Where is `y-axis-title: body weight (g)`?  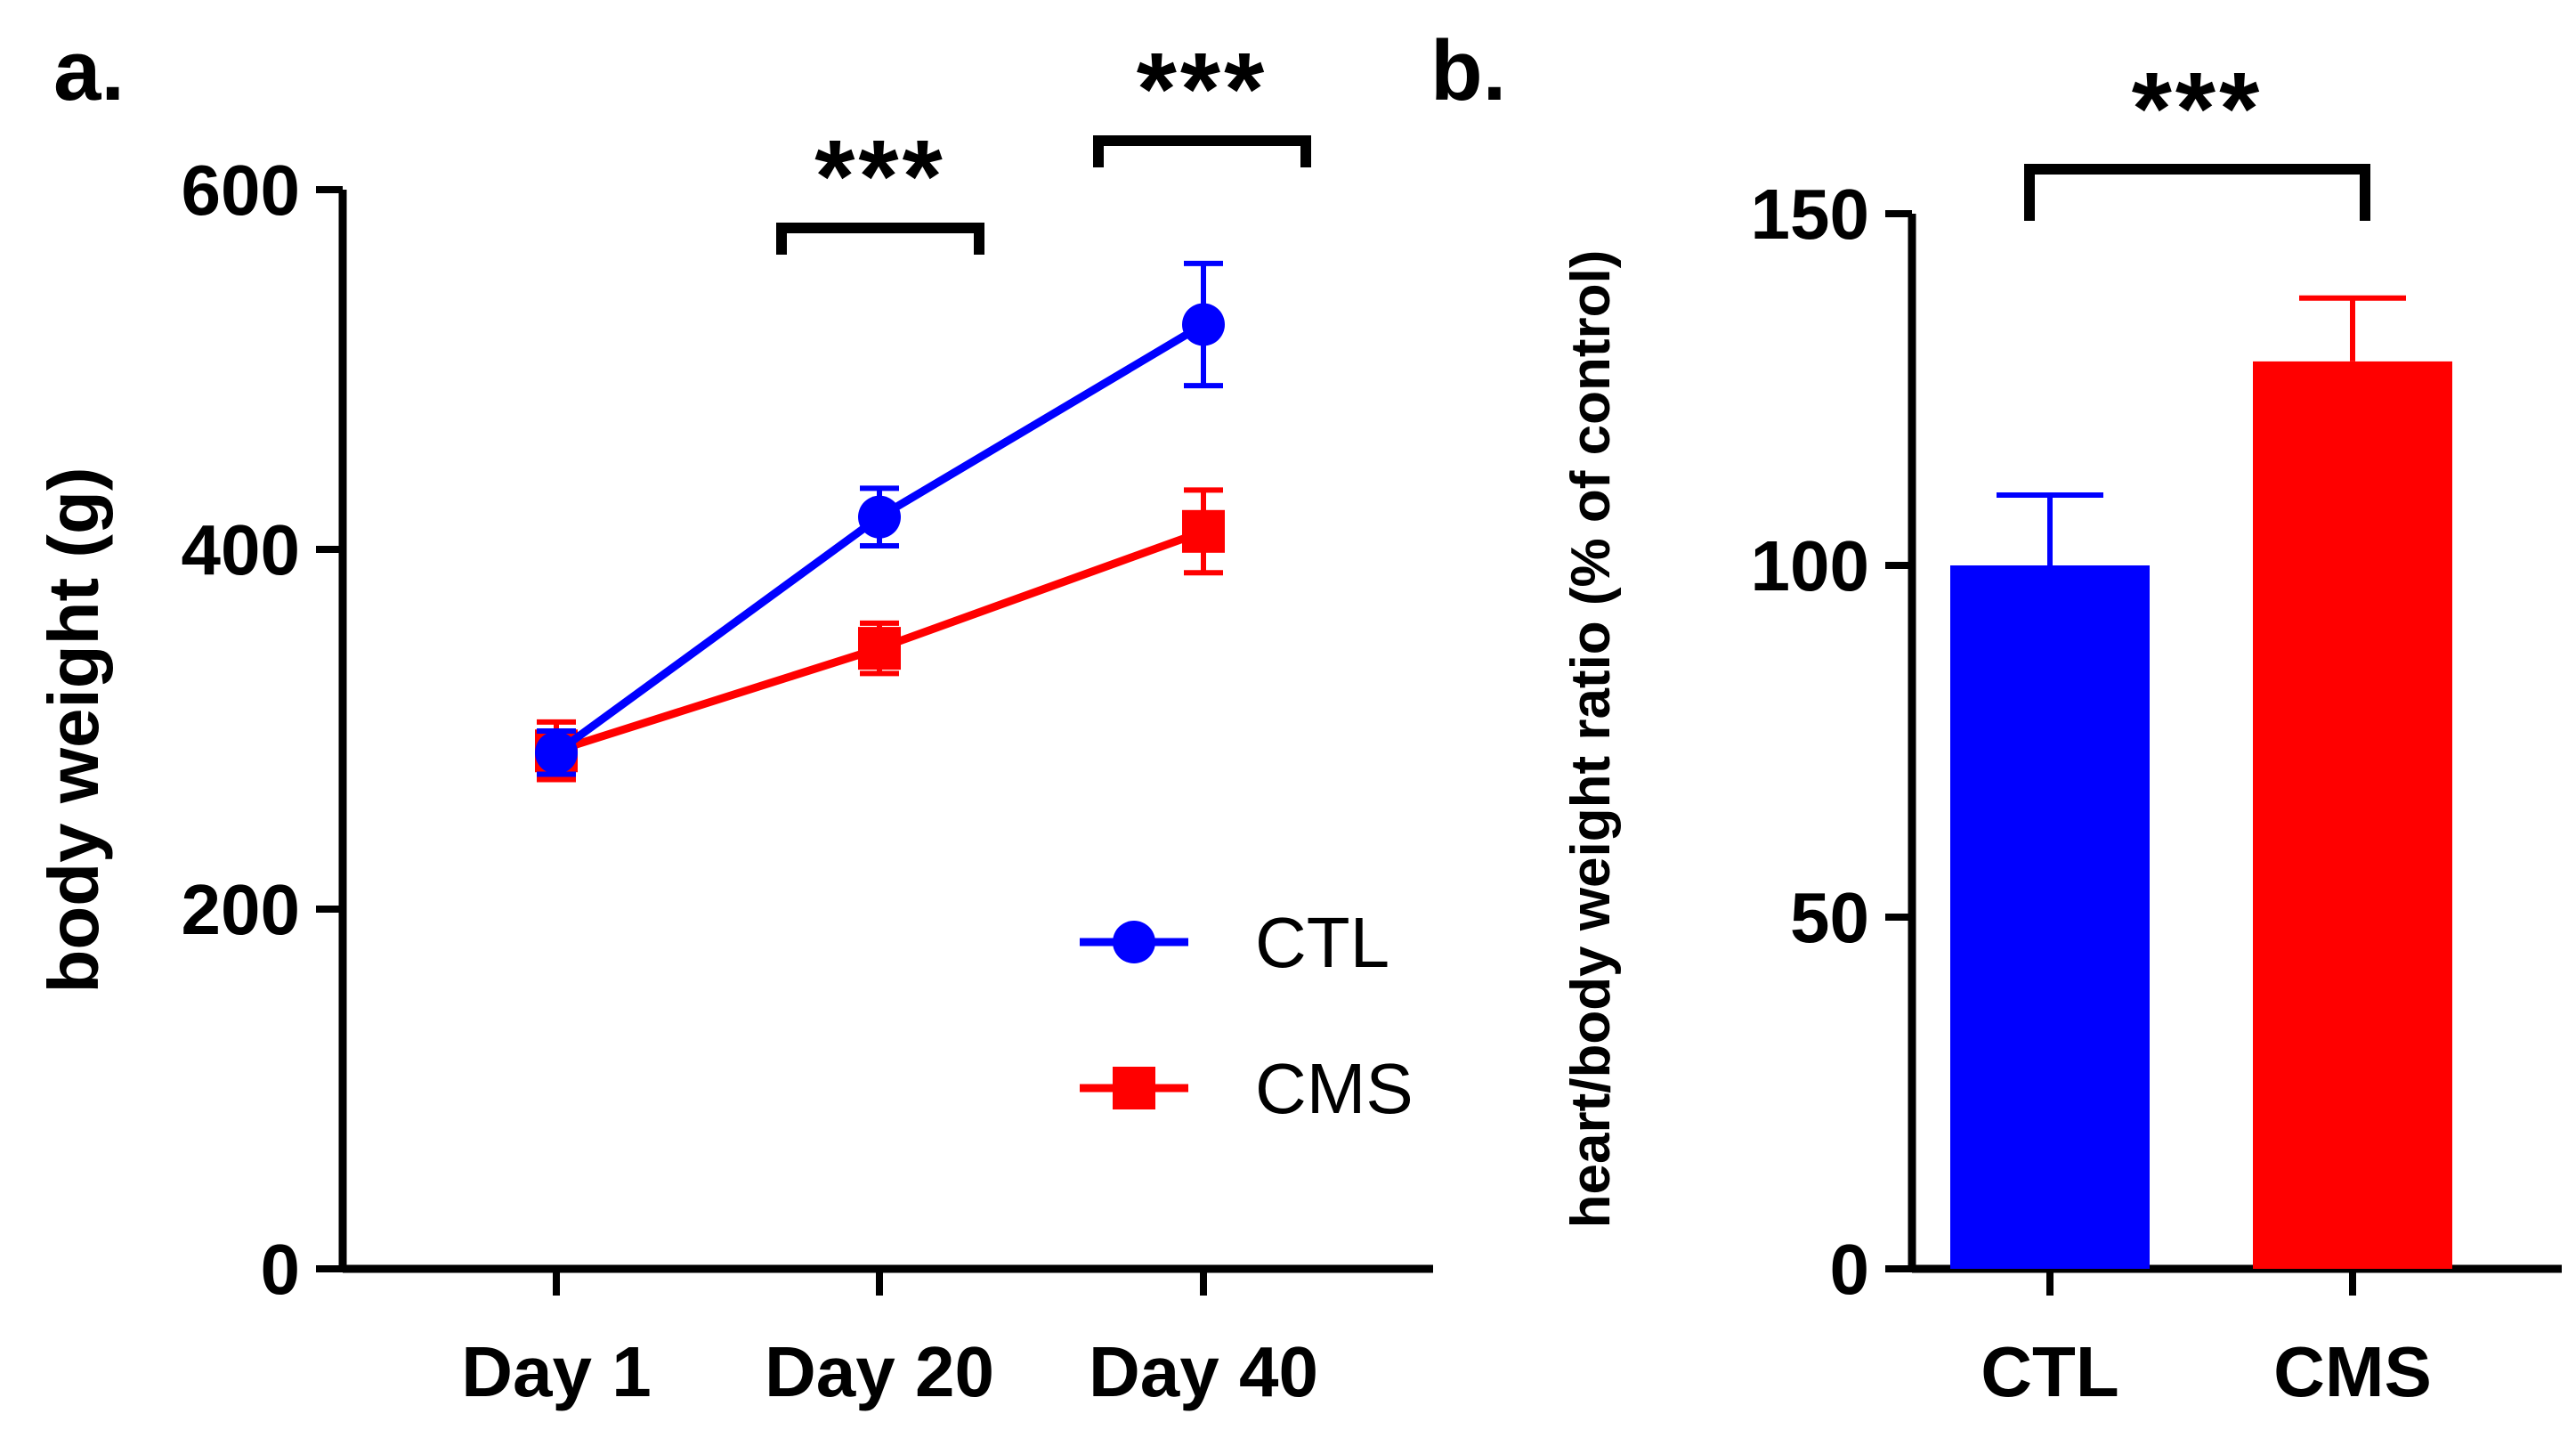 y-axis-title: body weight (g) is located at coordinates (73, 730).